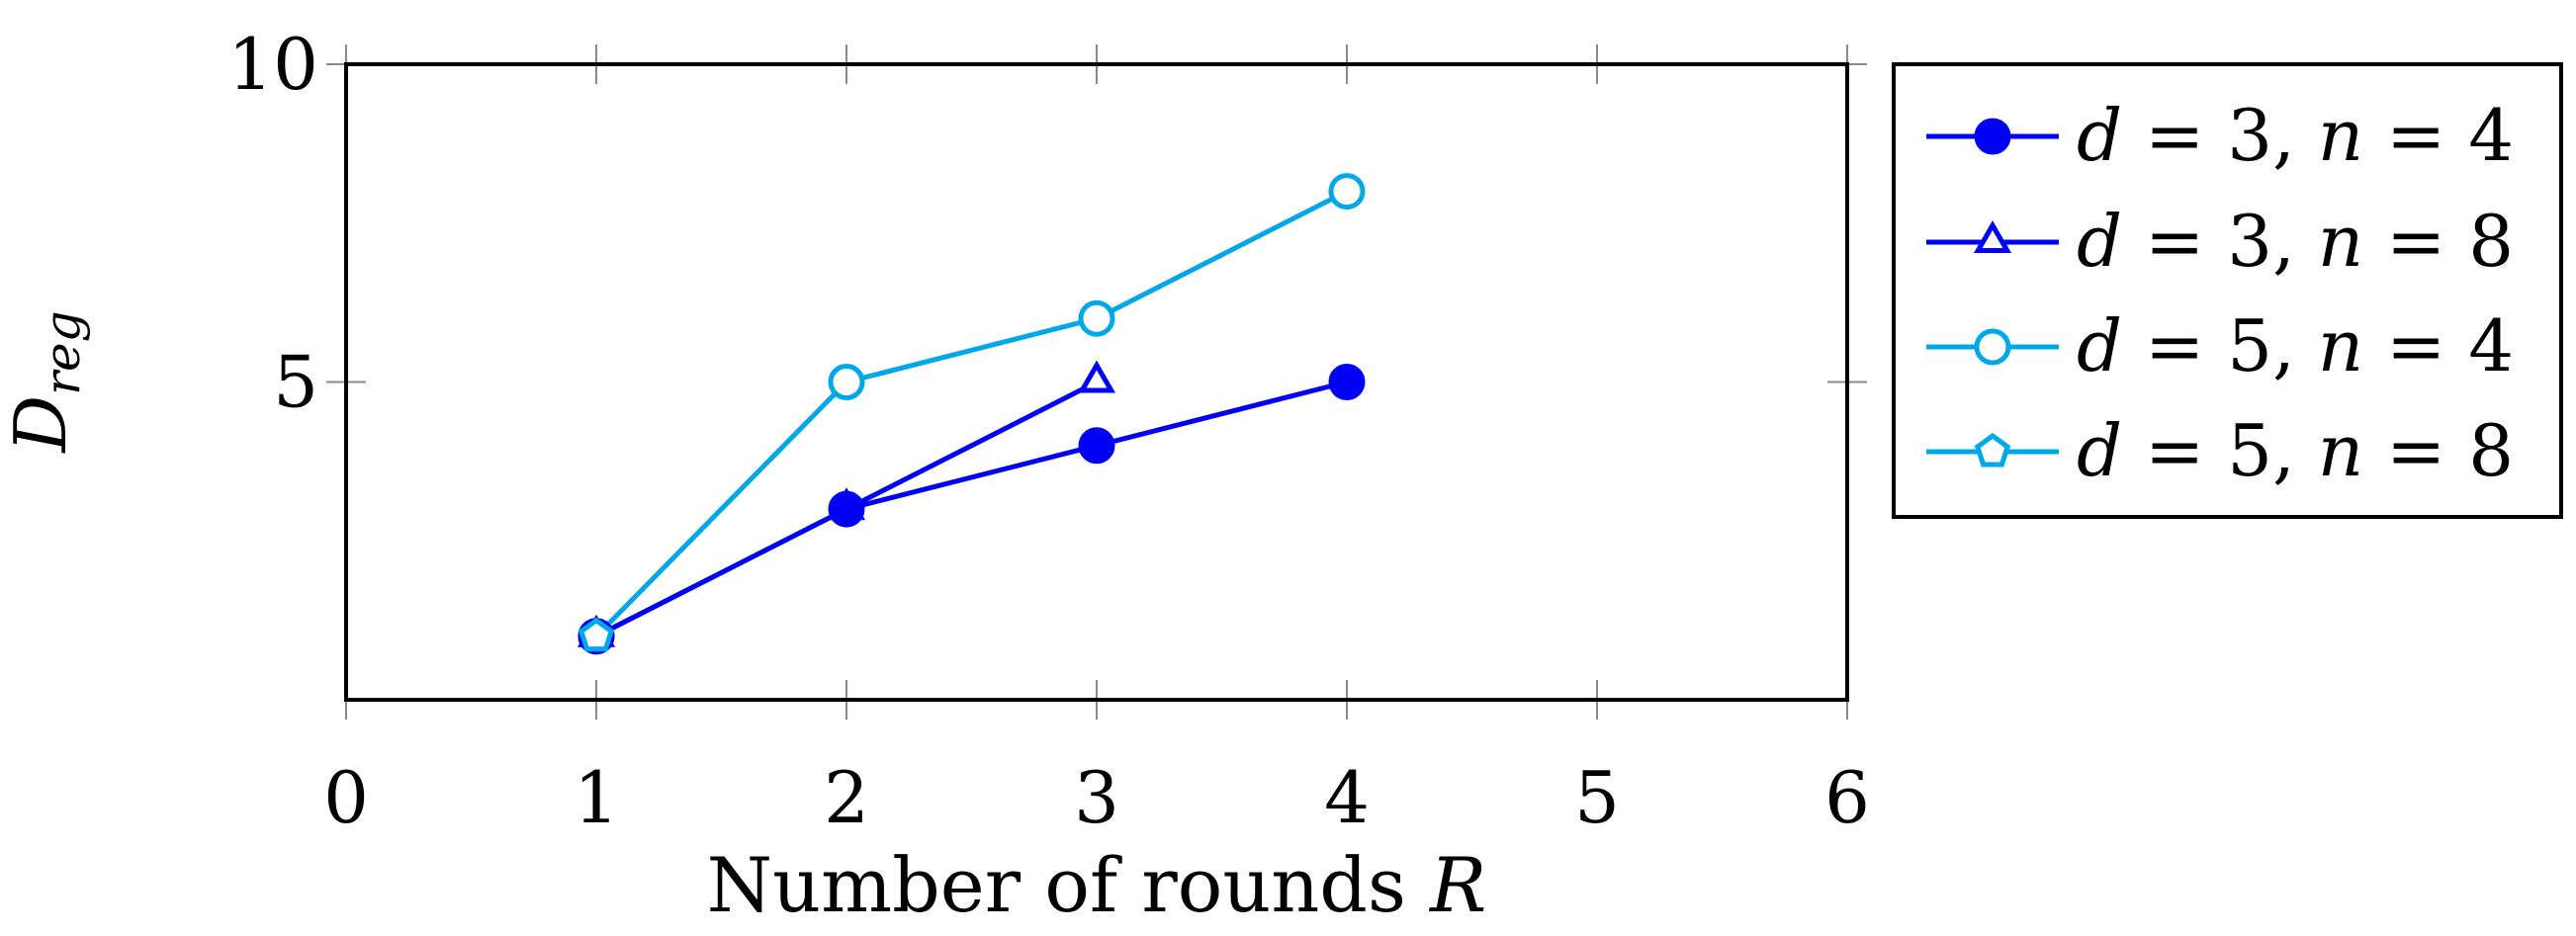  I want to click on x-tick-label: 0, so click(346, 797).